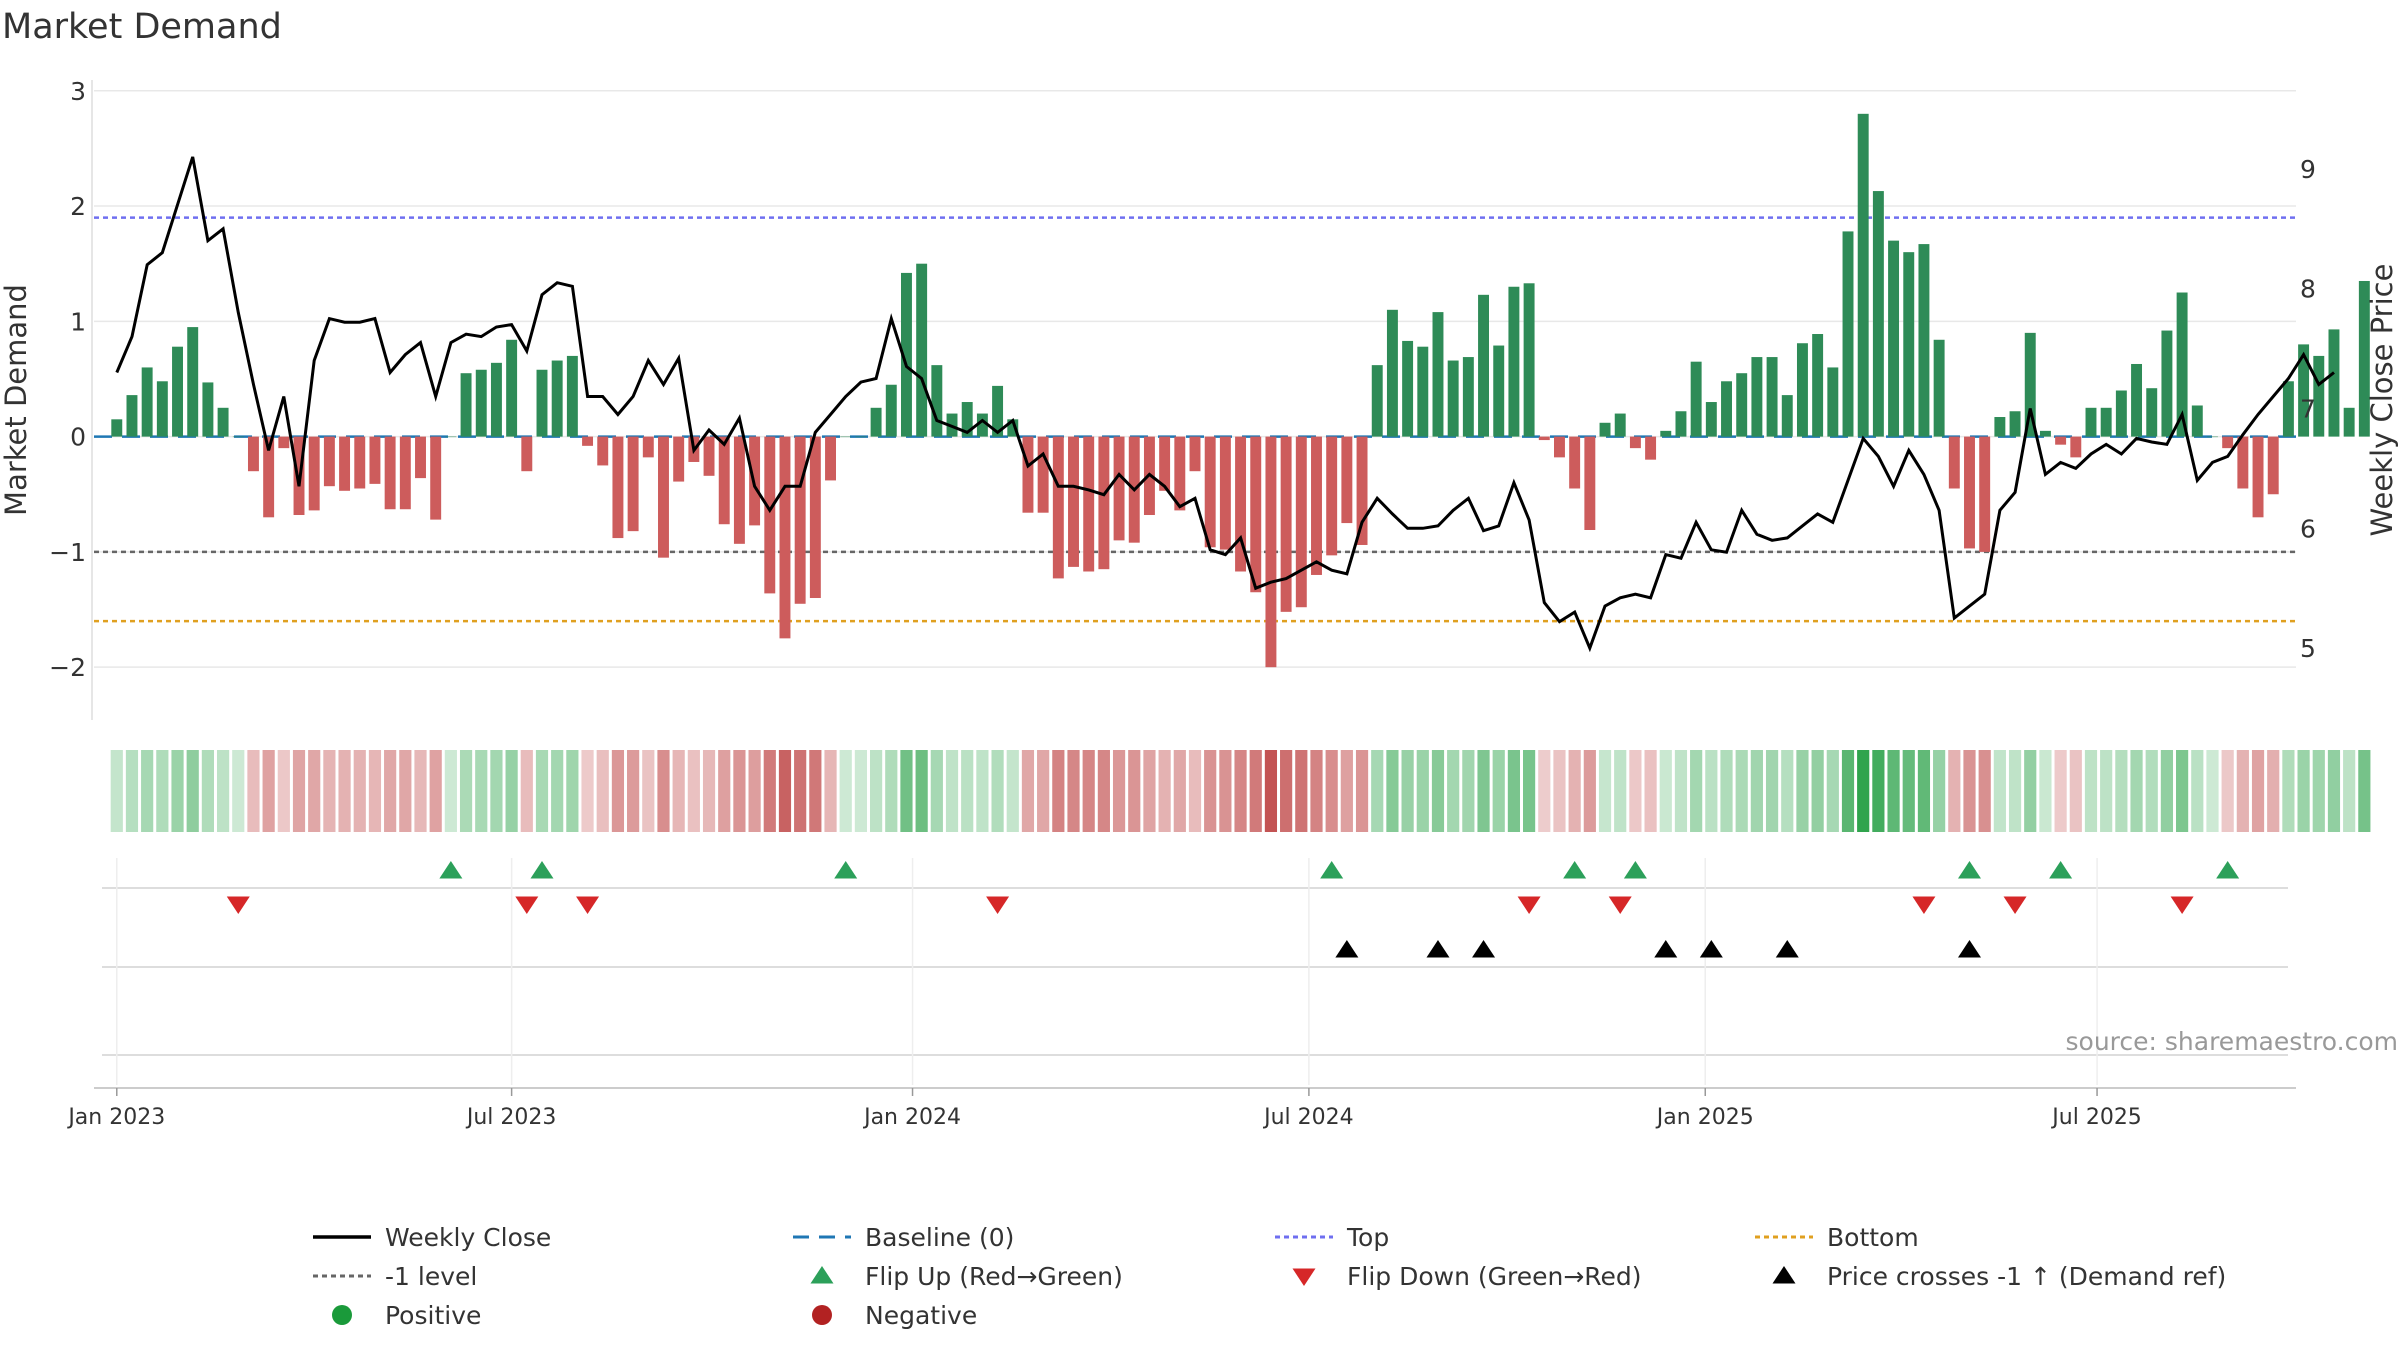 Image resolution: width=2400 pixels, height=1350 pixels. Describe the element at coordinates (2308, 648) in the screenshot. I see `right-y-tick-label: 5` at that location.